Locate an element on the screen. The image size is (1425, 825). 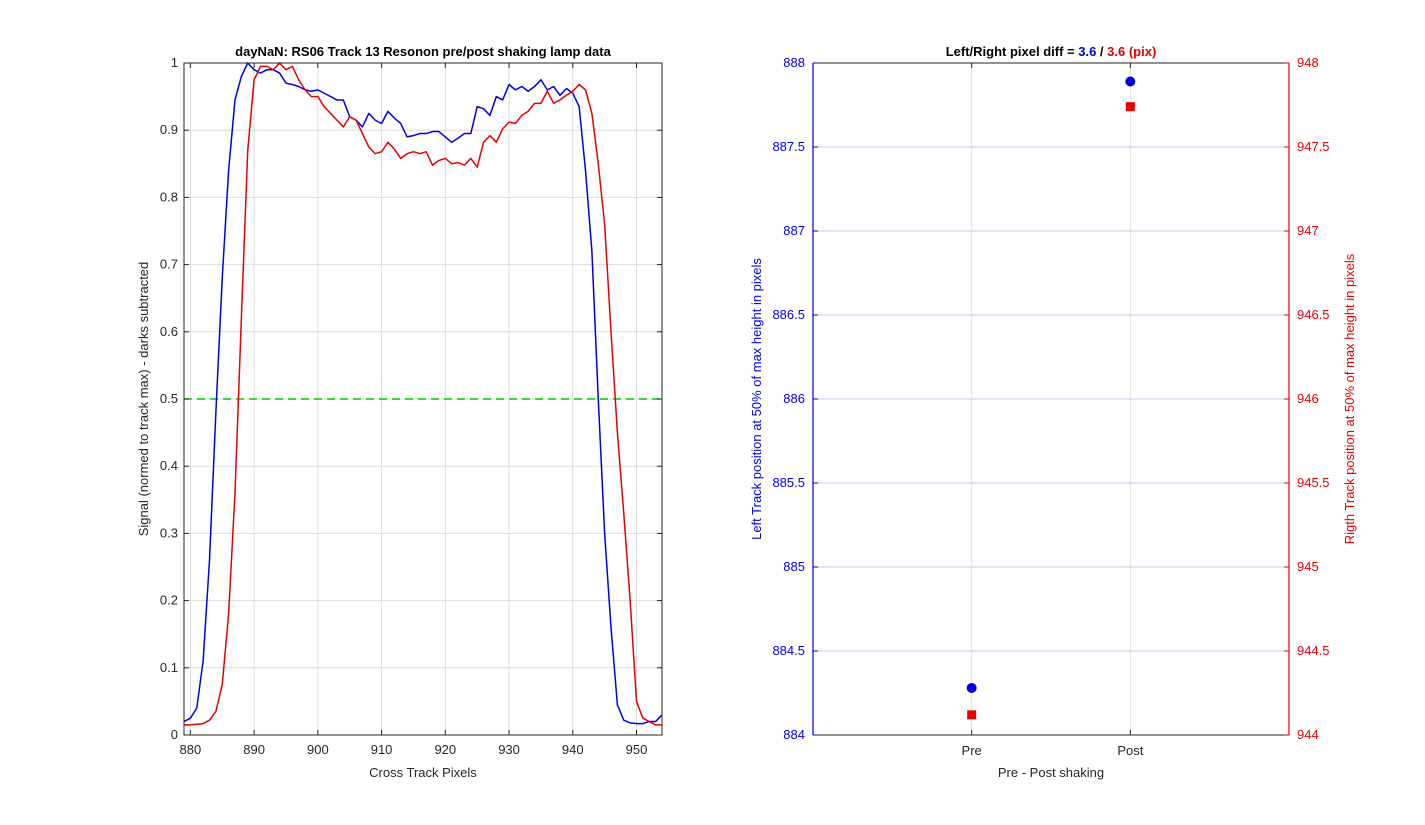
right-x-tick-label: Pre is located at coordinates (972, 750).